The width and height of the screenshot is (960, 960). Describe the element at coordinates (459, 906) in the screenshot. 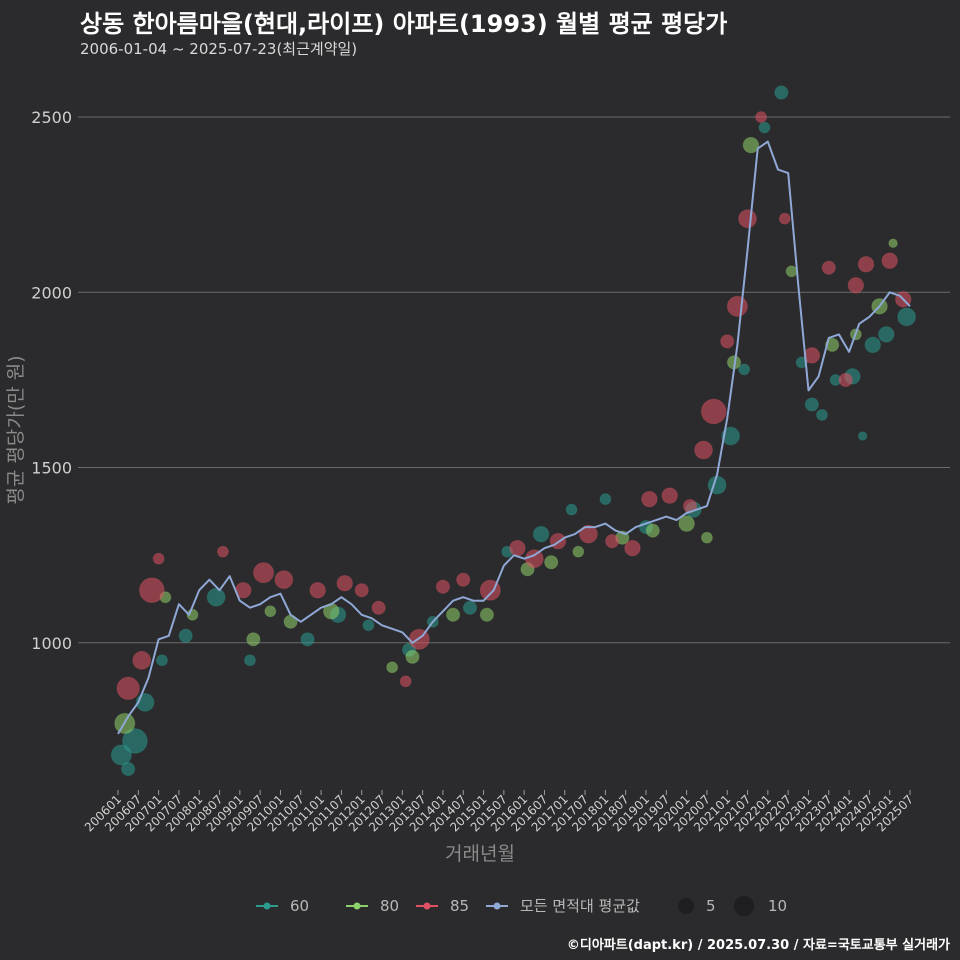

I see `legend-label-85: 85` at that location.